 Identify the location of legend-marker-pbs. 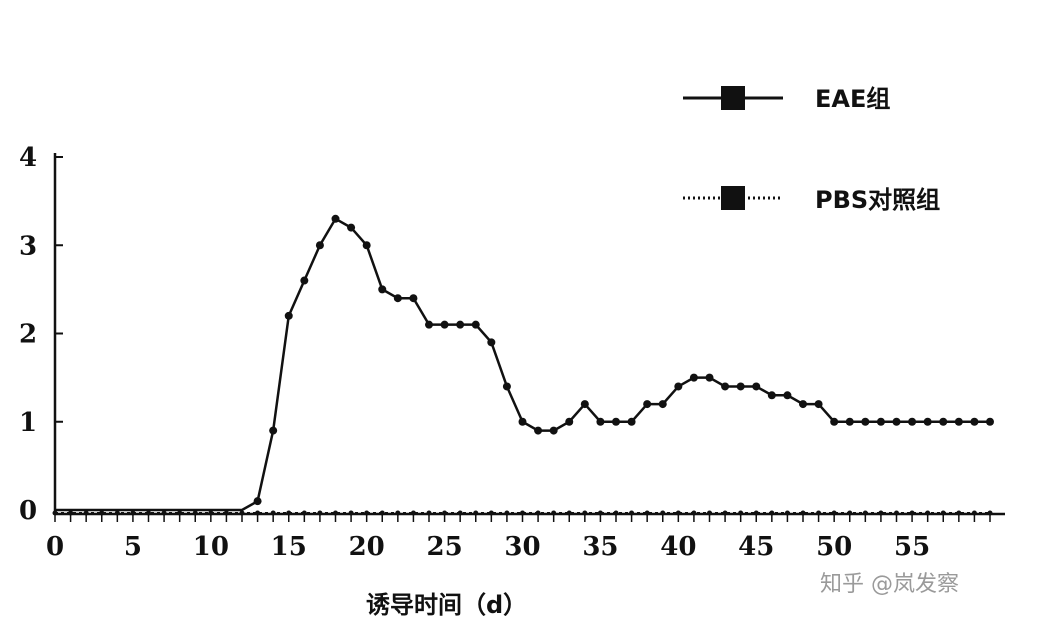
(733, 198).